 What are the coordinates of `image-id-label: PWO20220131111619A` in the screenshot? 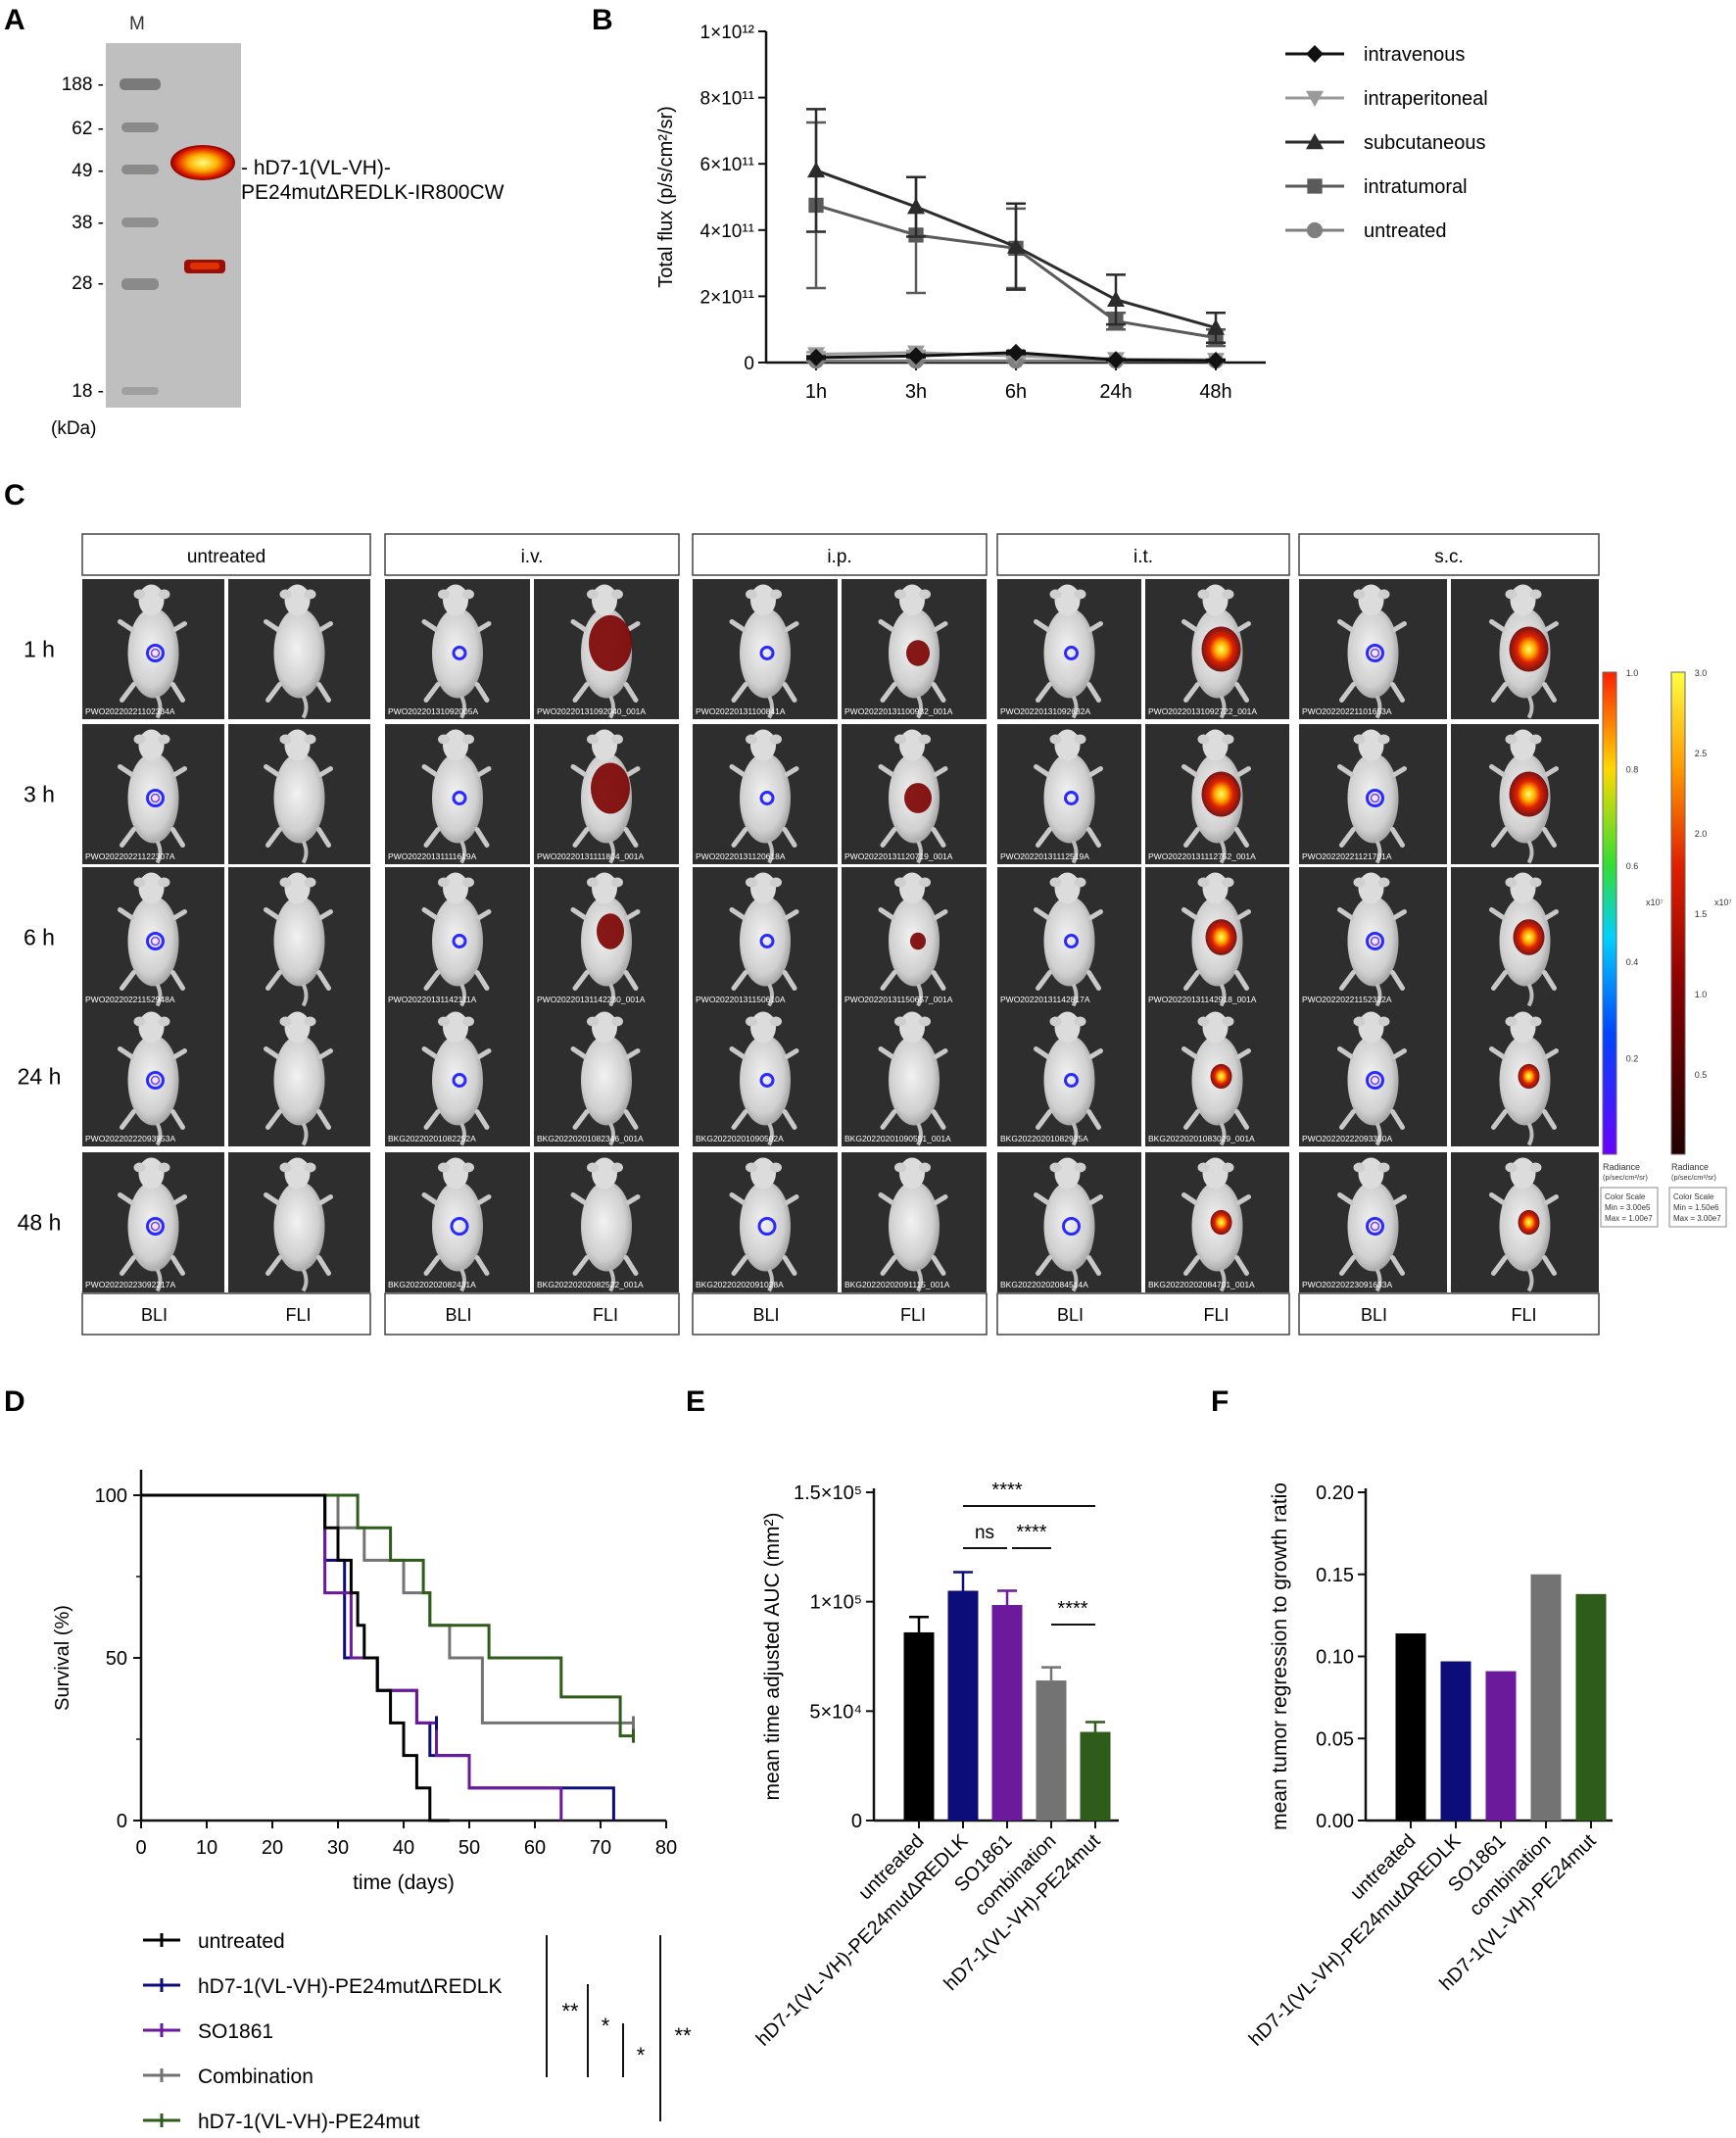 It's located at (432, 856).